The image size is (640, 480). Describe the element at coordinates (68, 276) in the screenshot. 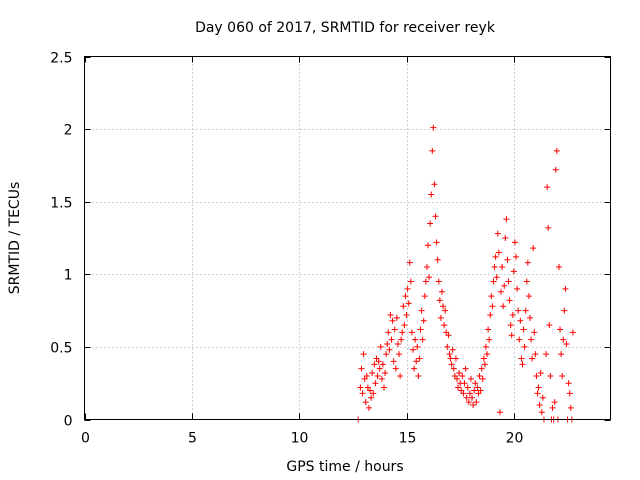

I see `y-tick-label: 1` at that location.